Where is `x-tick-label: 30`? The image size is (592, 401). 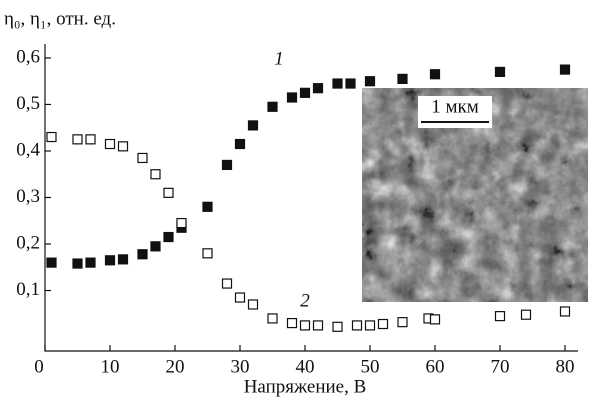
x-tick-label: 30 is located at coordinates (240, 366).